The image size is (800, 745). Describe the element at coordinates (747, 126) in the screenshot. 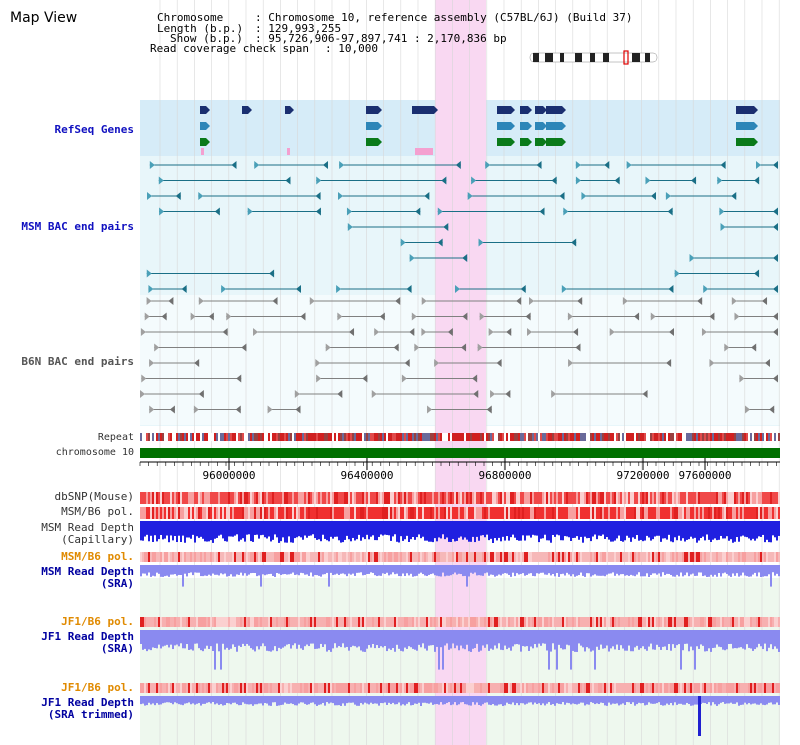

I see `gene-mark` at that location.